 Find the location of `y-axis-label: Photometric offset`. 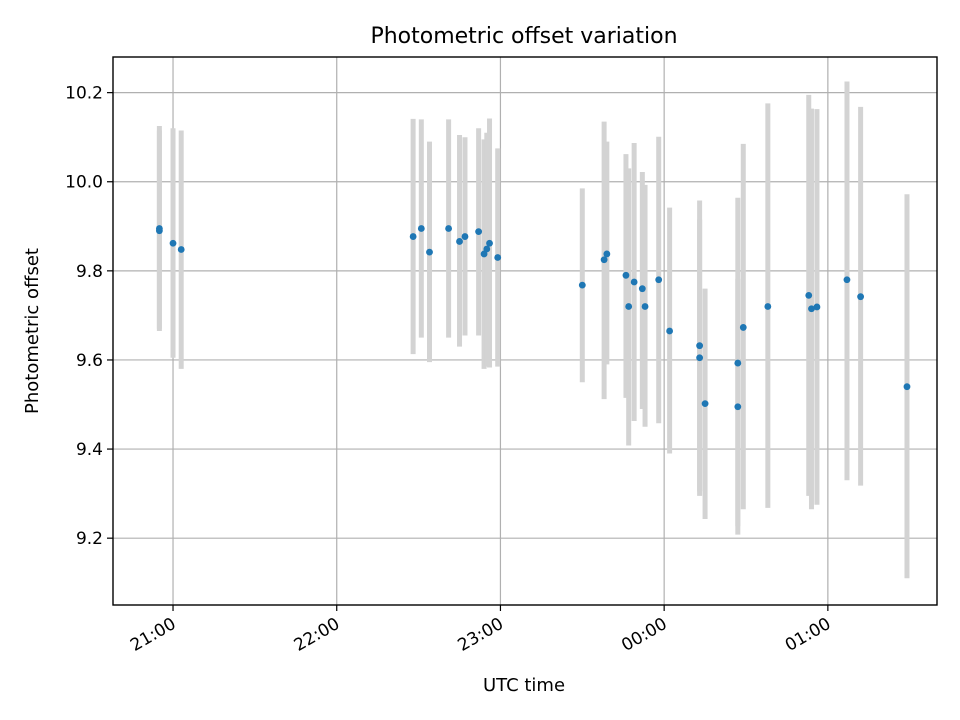

y-axis-label: Photometric offset is located at coordinates (32, 331).